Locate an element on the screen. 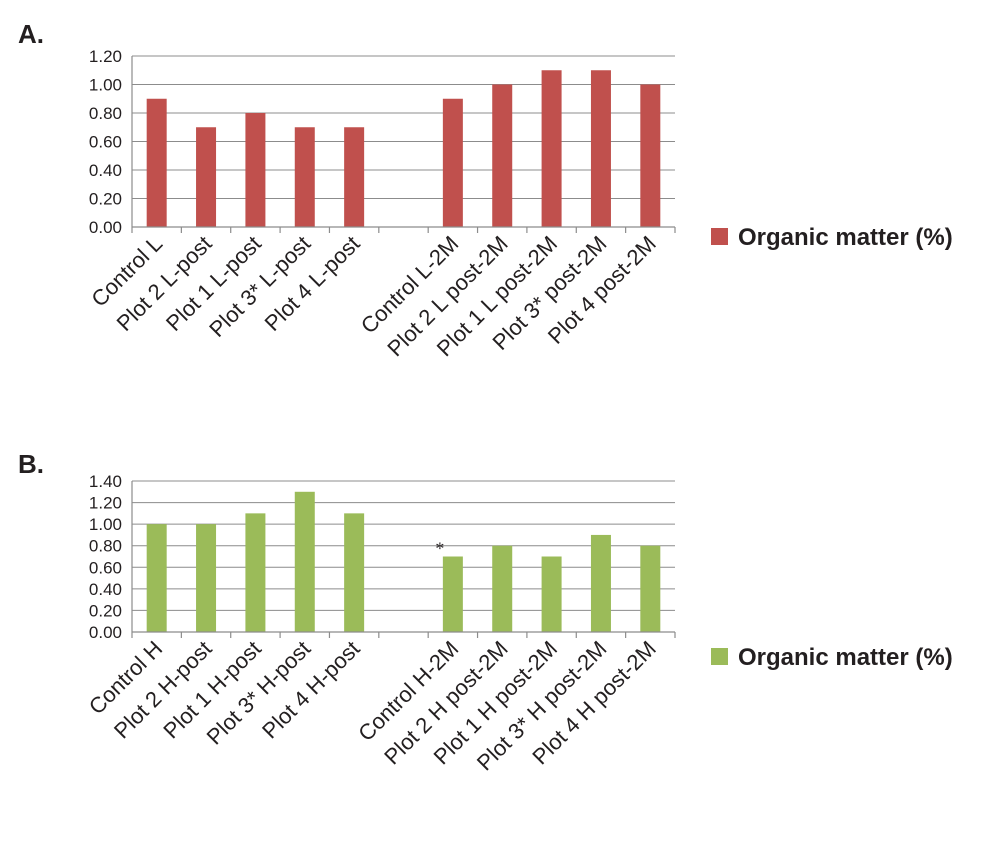 The image size is (1000, 847). panel-b-y-tick-labels: 0.00 0.20 0.40 0.60 0.80 1.00 1.20 1.40 is located at coordinates (105, 557).